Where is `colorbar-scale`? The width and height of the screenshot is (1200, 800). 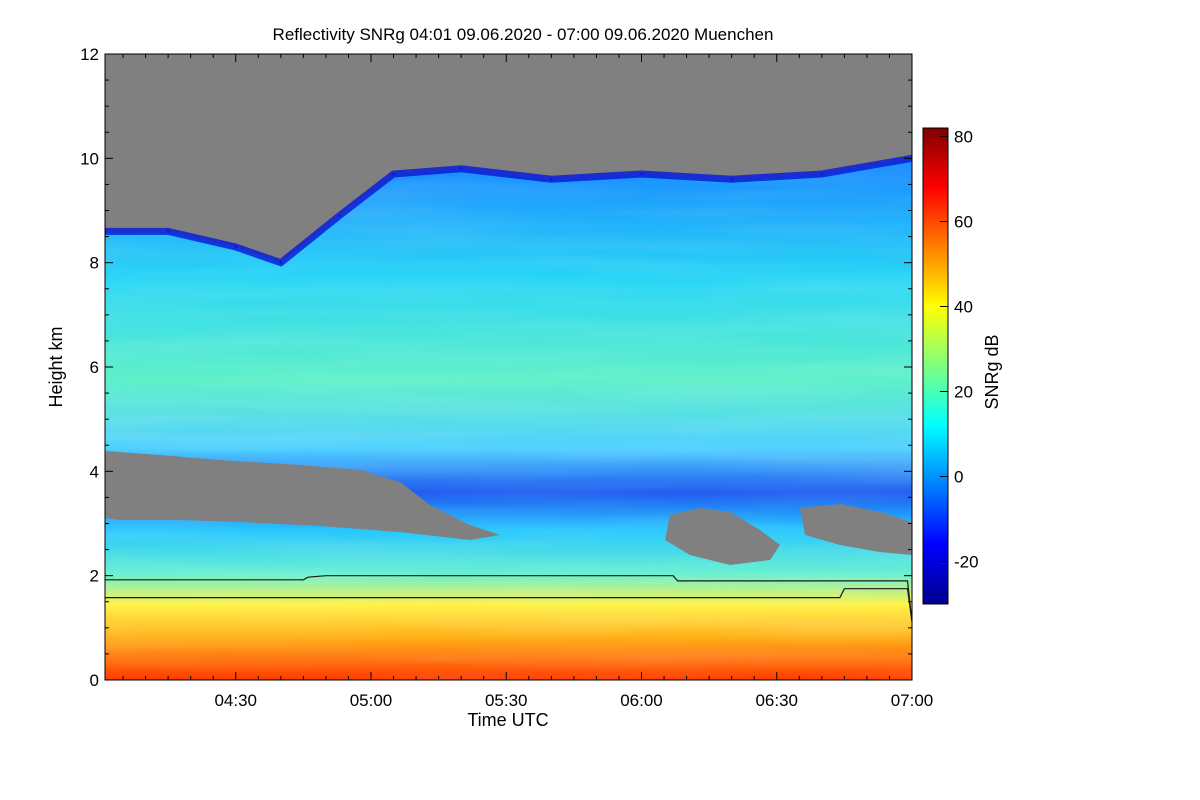 colorbar-scale is located at coordinates (935, 366).